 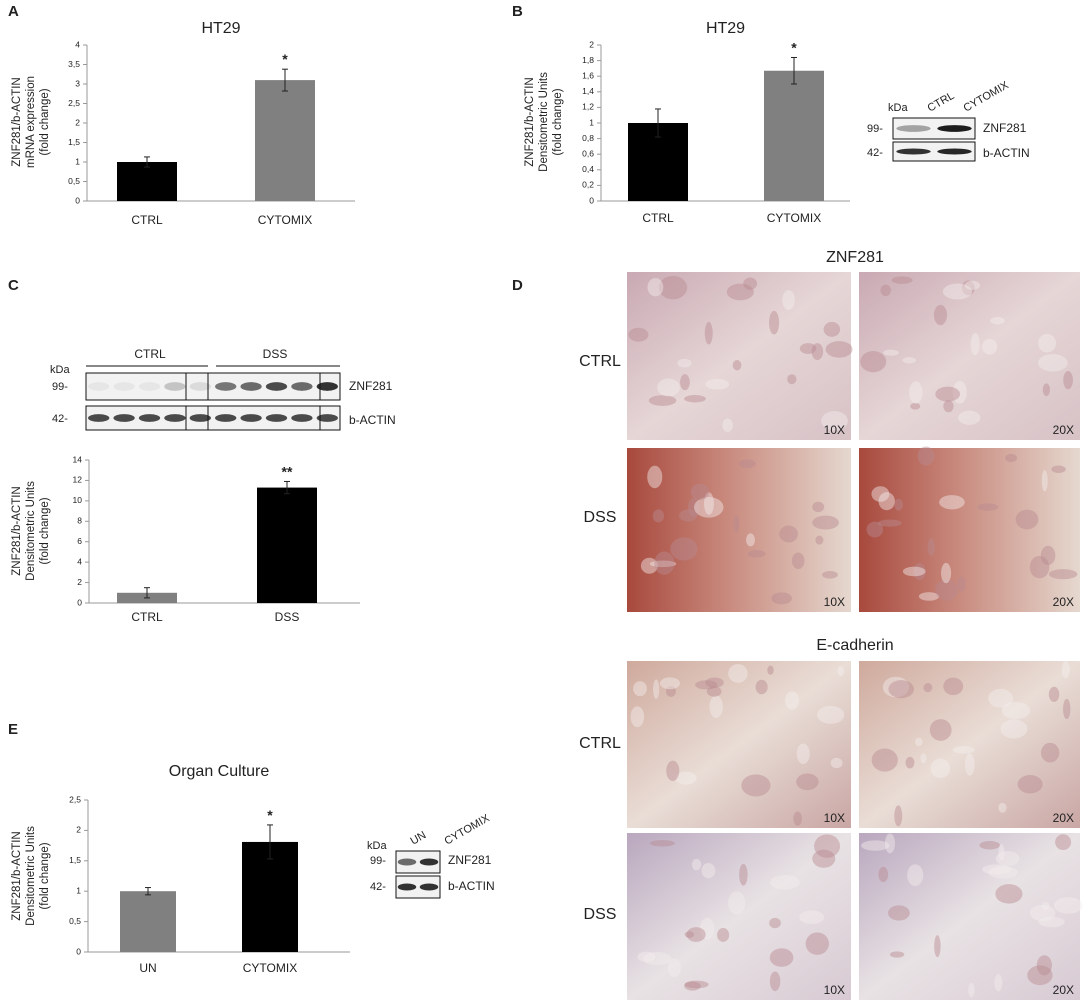 I want to click on y-tick-label: 1,4, so click(x=588, y=91).